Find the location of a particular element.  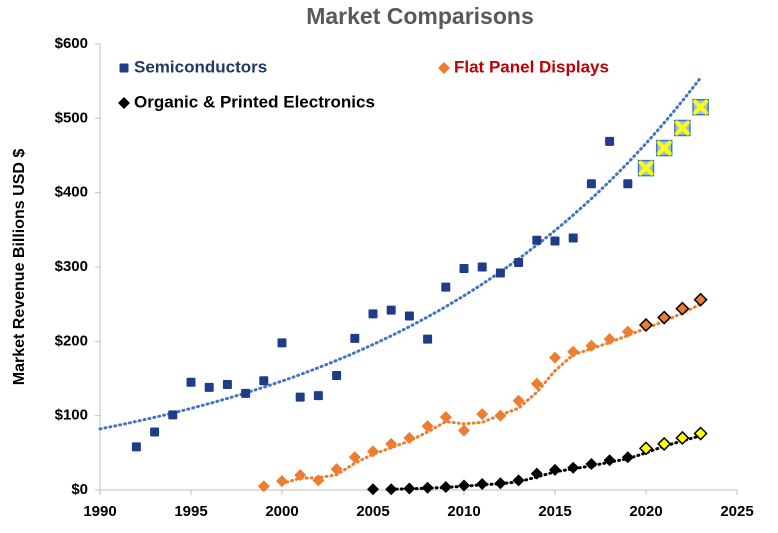

y-tick-label: $0 is located at coordinates (79, 489).